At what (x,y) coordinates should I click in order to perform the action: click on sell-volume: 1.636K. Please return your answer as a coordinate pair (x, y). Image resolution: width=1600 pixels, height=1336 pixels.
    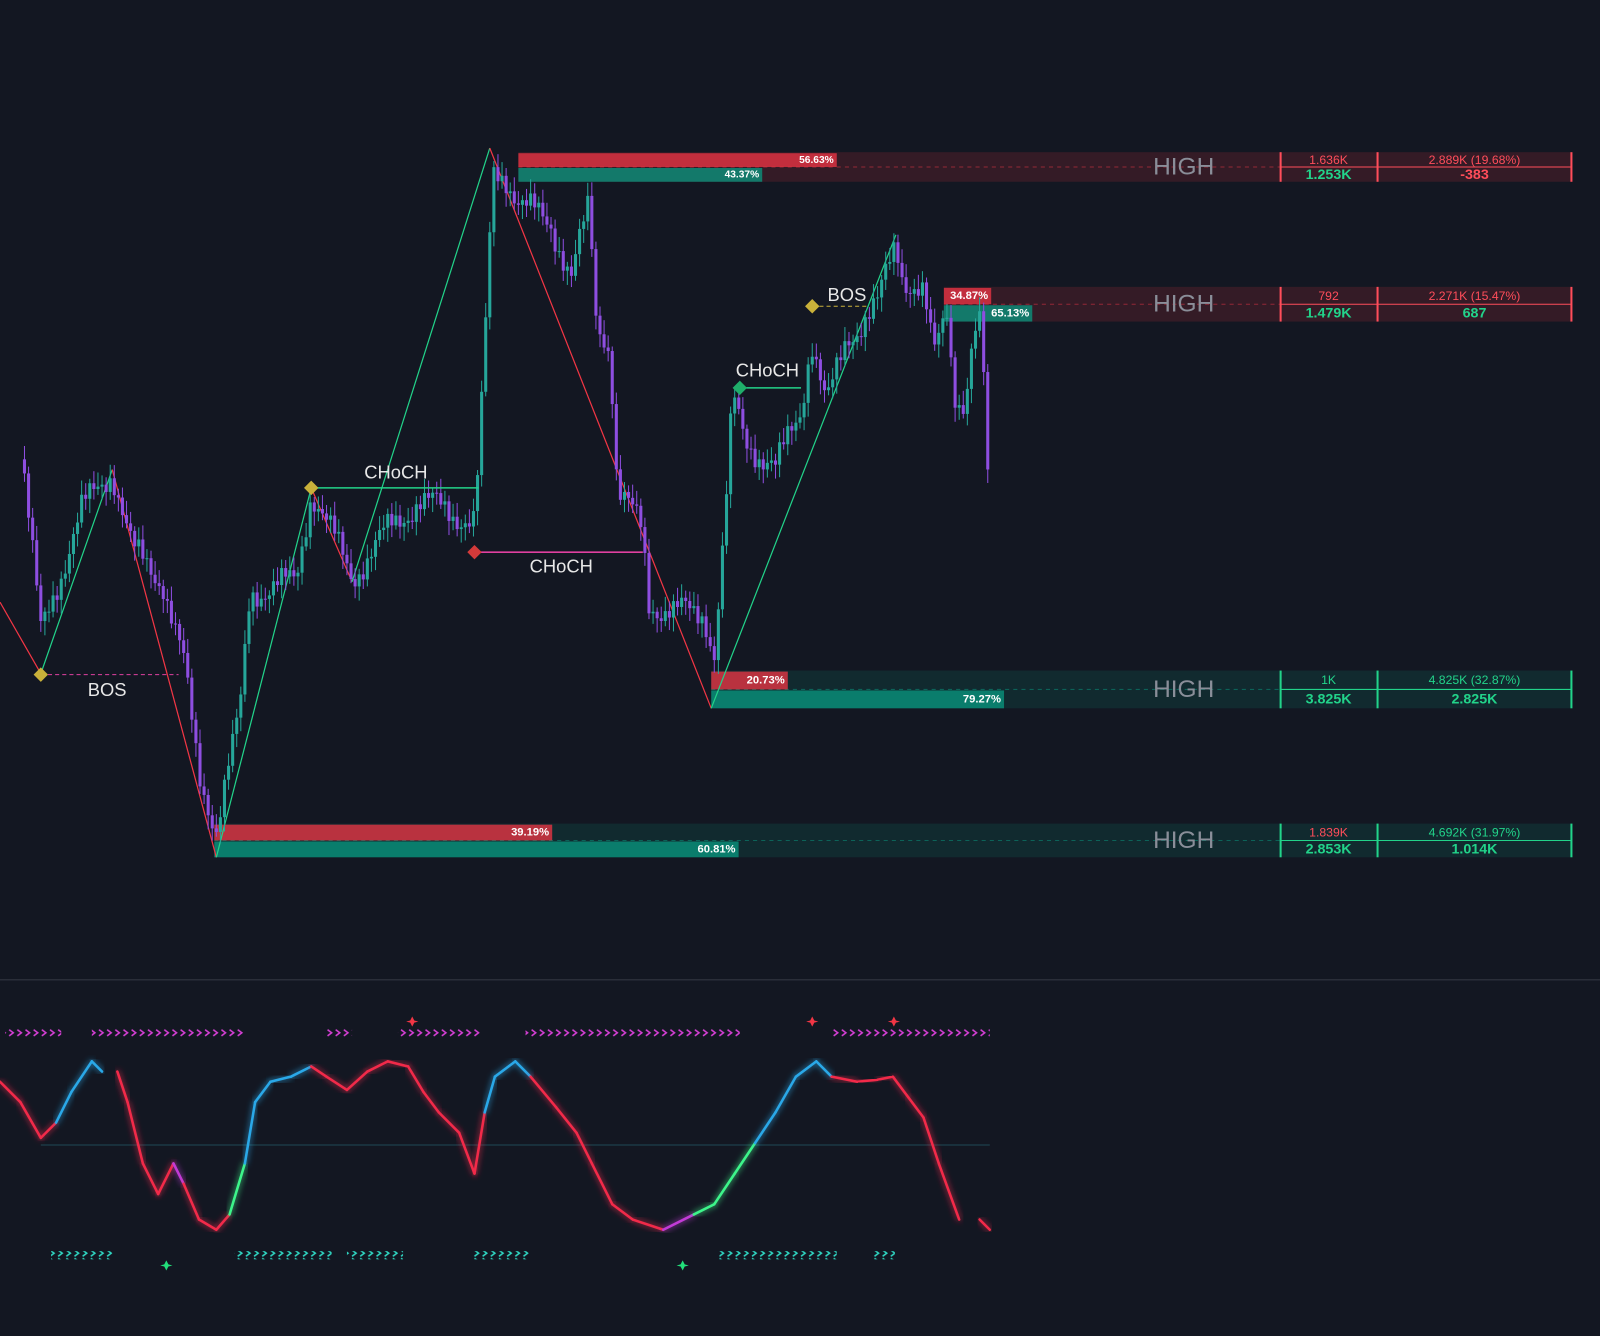
    Looking at the image, I should click on (1329, 160).